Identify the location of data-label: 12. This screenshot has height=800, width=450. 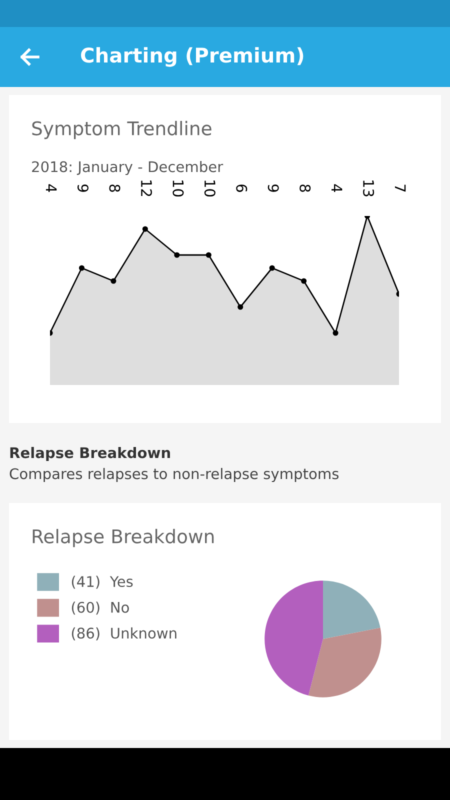
(146, 188).